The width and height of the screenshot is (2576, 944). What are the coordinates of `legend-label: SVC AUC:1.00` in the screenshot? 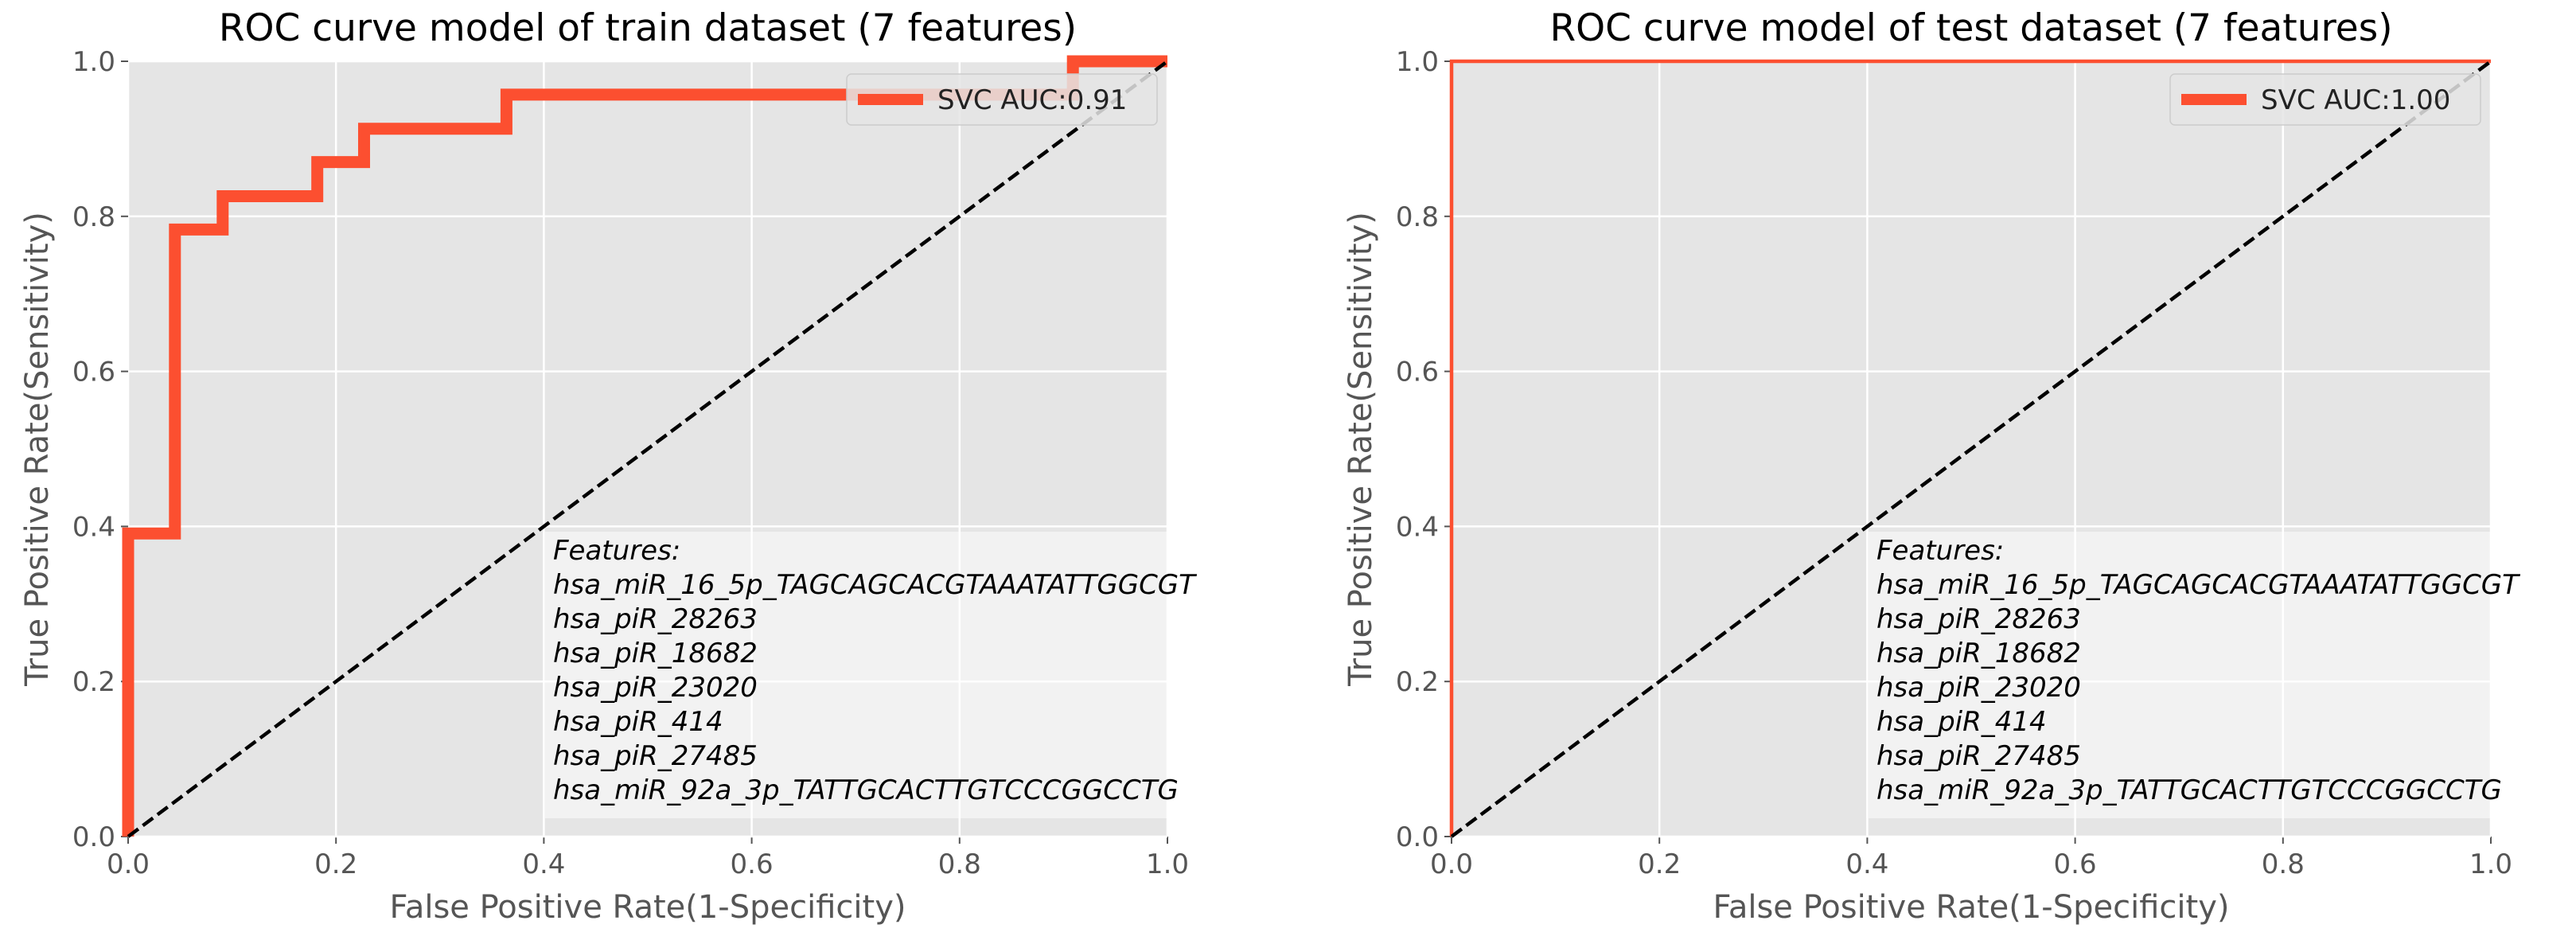 It's located at (2355, 100).